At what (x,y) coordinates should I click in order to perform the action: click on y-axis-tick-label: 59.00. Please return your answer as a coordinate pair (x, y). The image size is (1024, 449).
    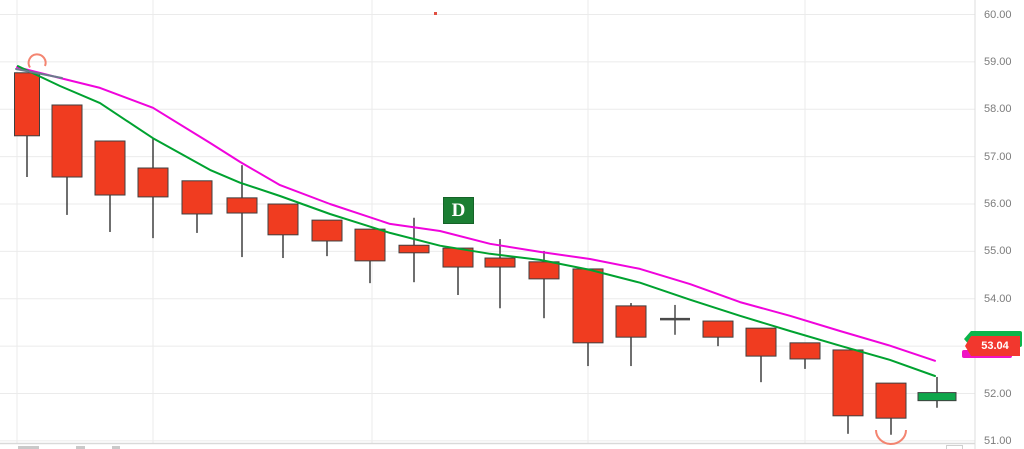
    Looking at the image, I should click on (998, 61).